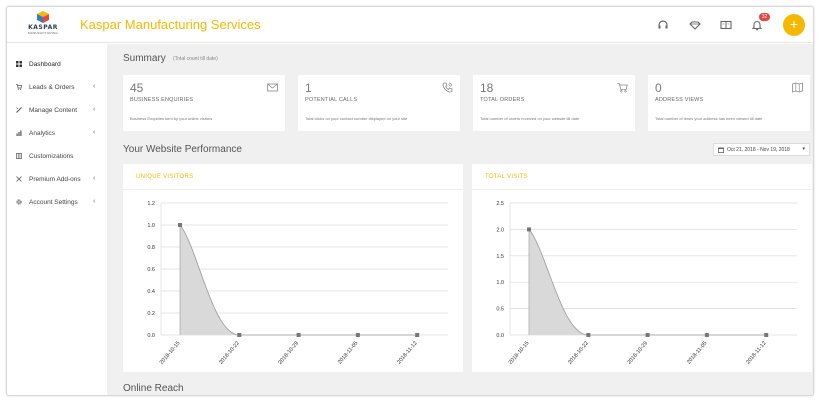 Image resolution: width=820 pixels, height=402 pixels. What do you see at coordinates (19, 202) in the screenshot?
I see `gear-icon` at bounding box center [19, 202].